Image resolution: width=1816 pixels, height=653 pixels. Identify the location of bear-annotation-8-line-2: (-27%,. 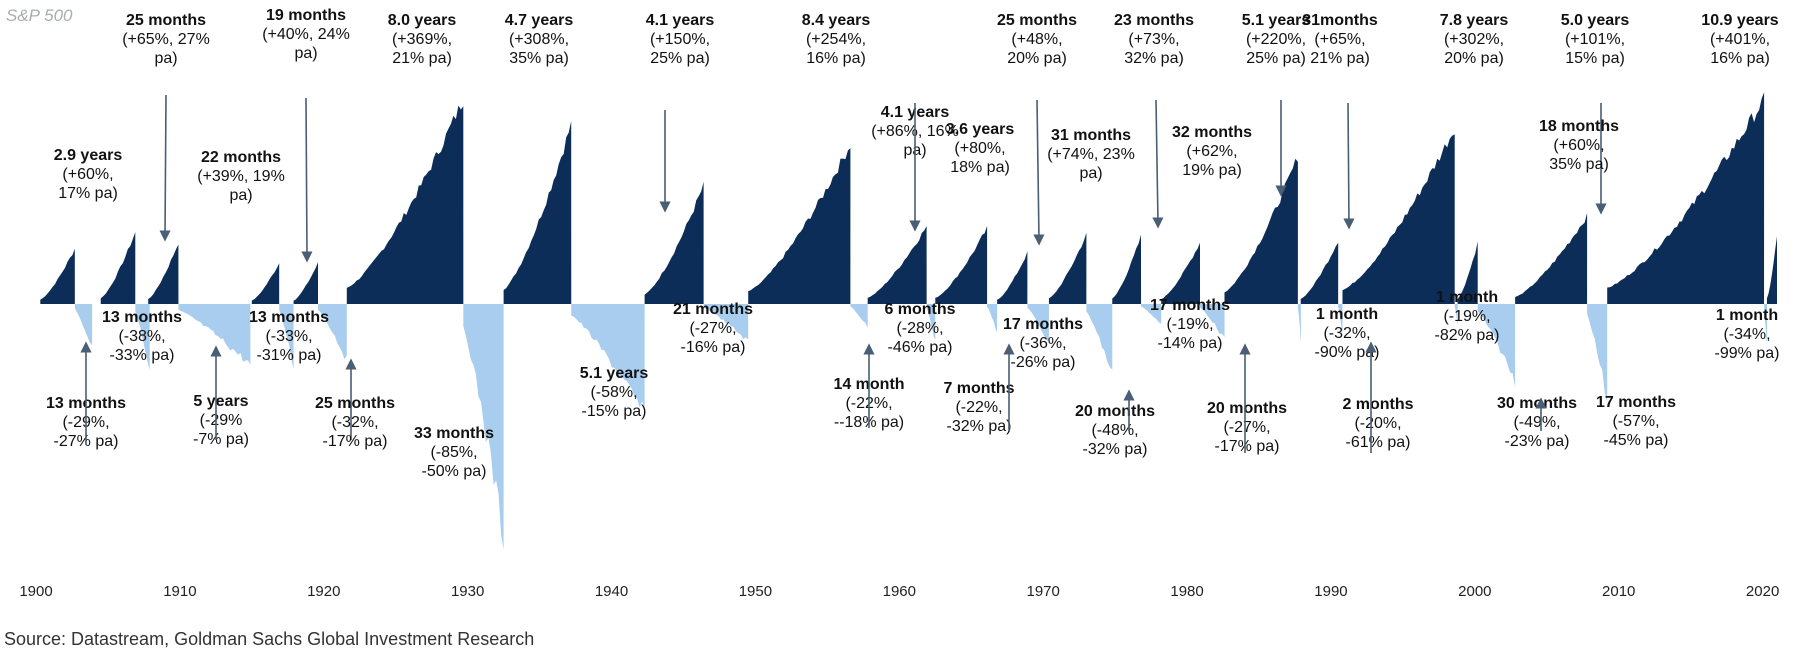
(712, 328).